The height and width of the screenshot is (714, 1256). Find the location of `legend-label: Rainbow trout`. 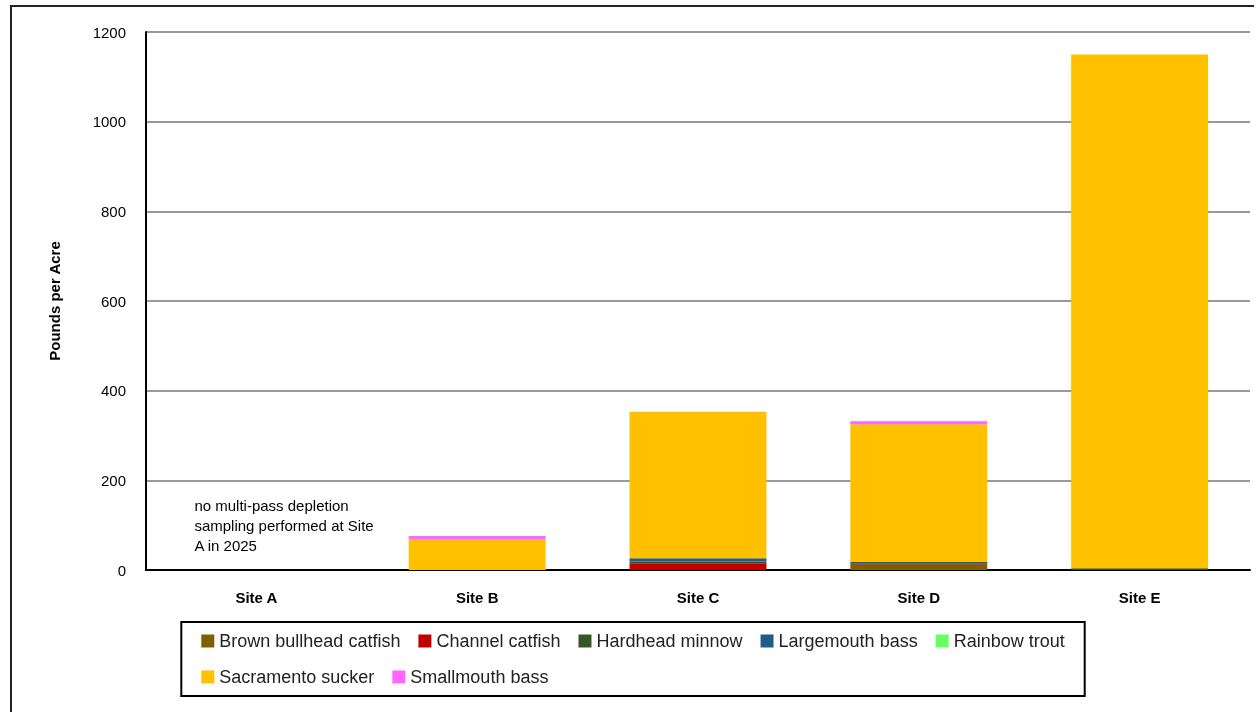

legend-label: Rainbow trout is located at coordinates (1009, 641).